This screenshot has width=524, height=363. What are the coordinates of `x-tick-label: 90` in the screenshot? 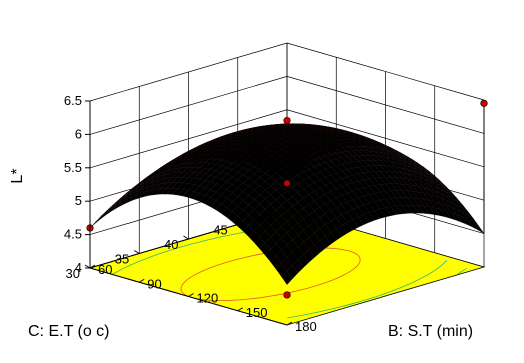 It's located at (154, 283).